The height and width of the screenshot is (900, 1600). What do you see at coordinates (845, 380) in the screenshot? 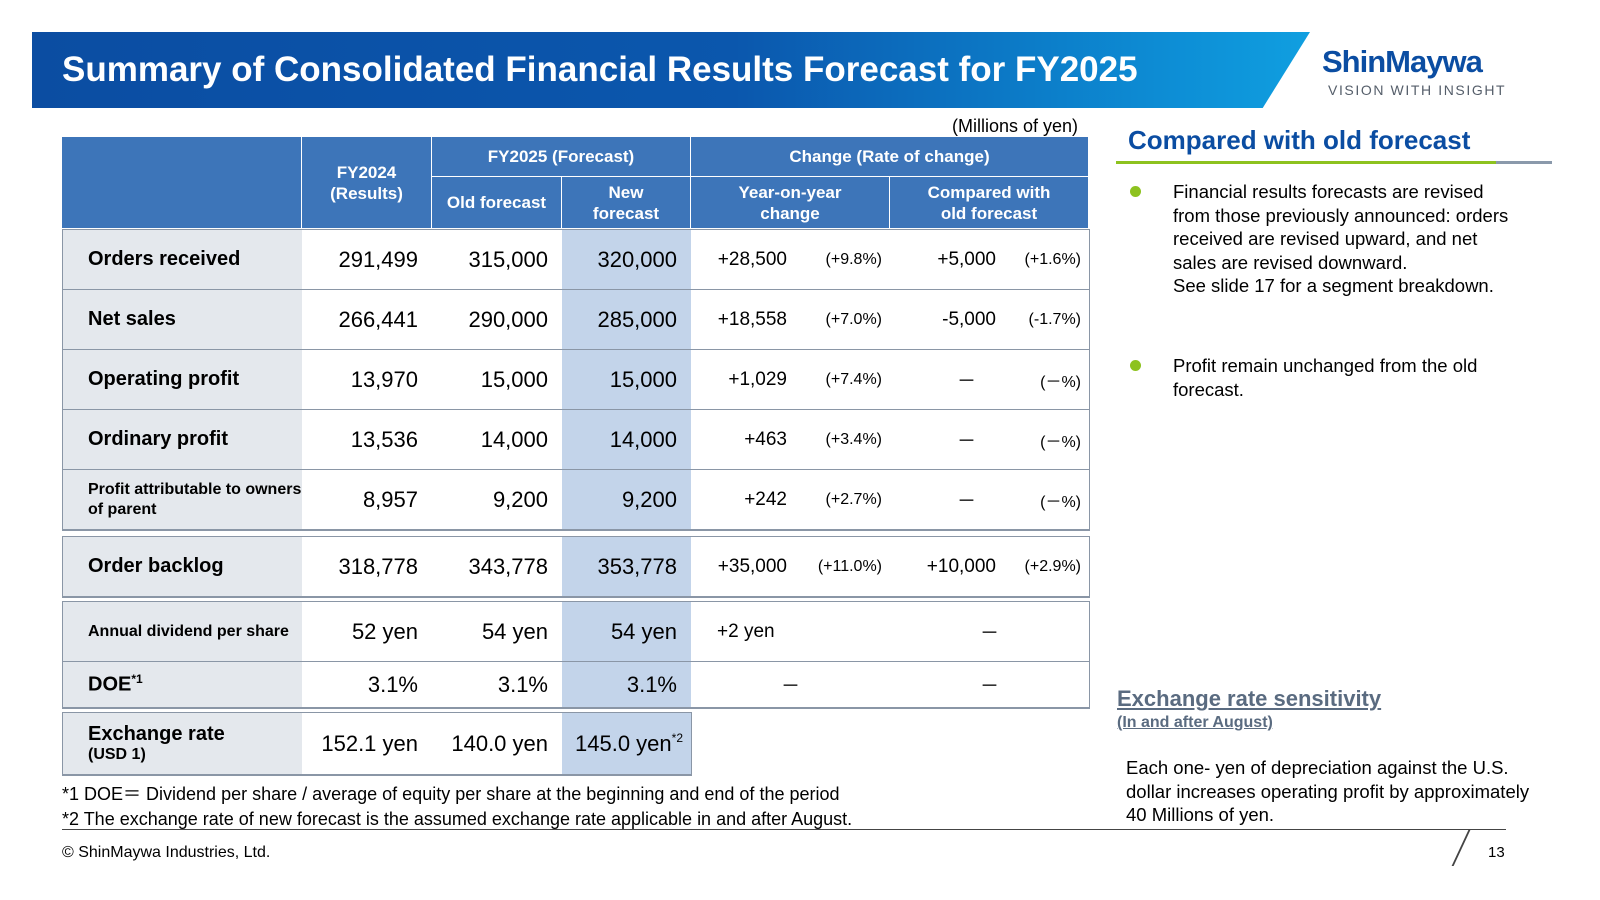
I see `yoy-change-rate: (+7.4%)` at bounding box center [845, 380].